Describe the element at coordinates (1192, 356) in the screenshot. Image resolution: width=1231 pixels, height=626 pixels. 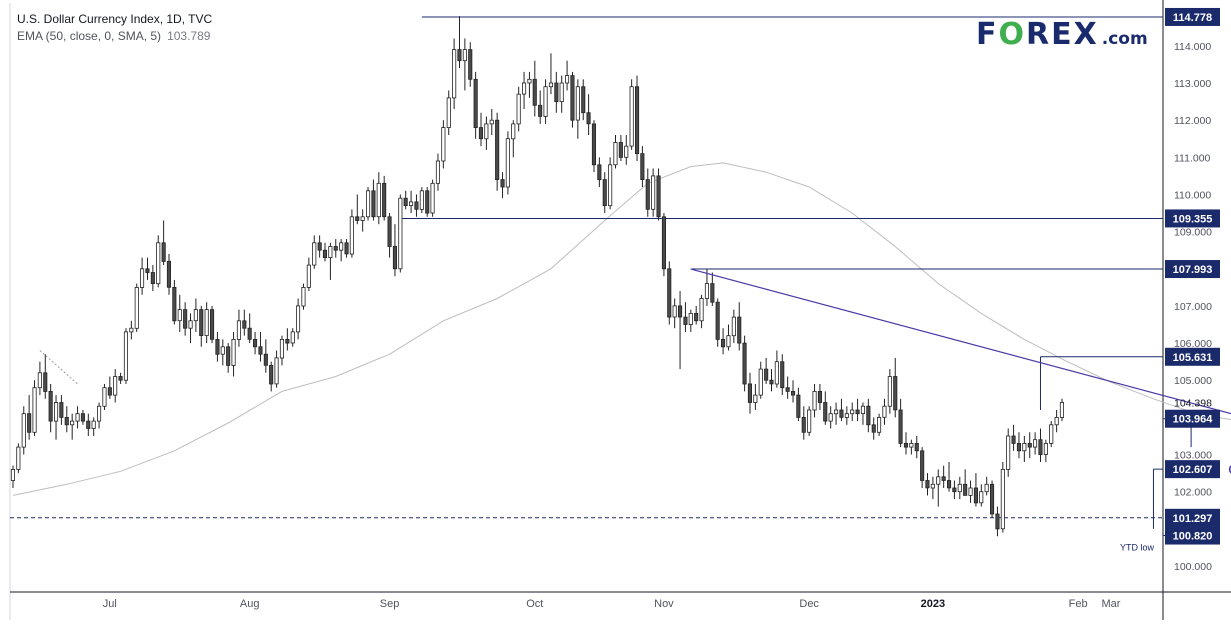
I see `level-price-label: 105.631` at that location.